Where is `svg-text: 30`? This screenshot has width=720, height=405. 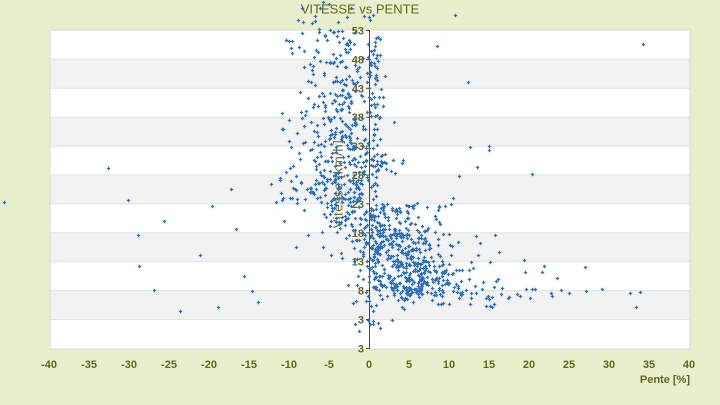
svg-text: 30 is located at coordinates (609, 365).